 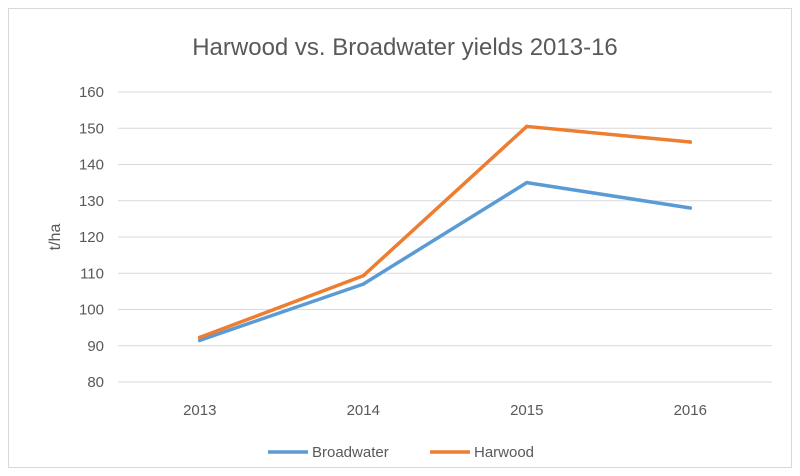 What do you see at coordinates (363, 410) in the screenshot?
I see `x-tick-label: 2014` at bounding box center [363, 410].